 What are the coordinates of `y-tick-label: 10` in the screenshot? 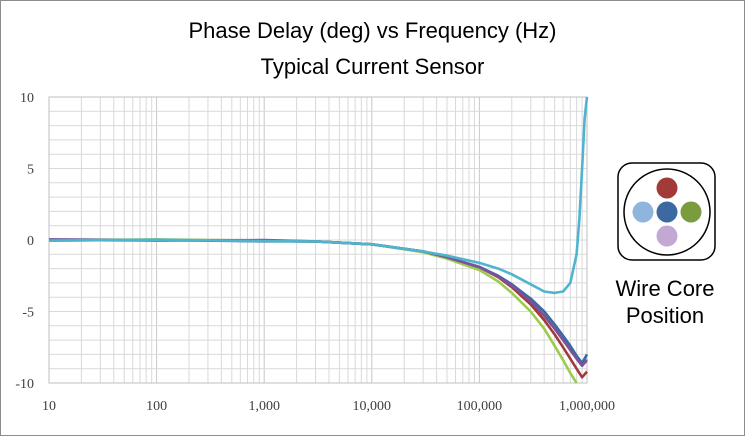 It's located at (27, 98).